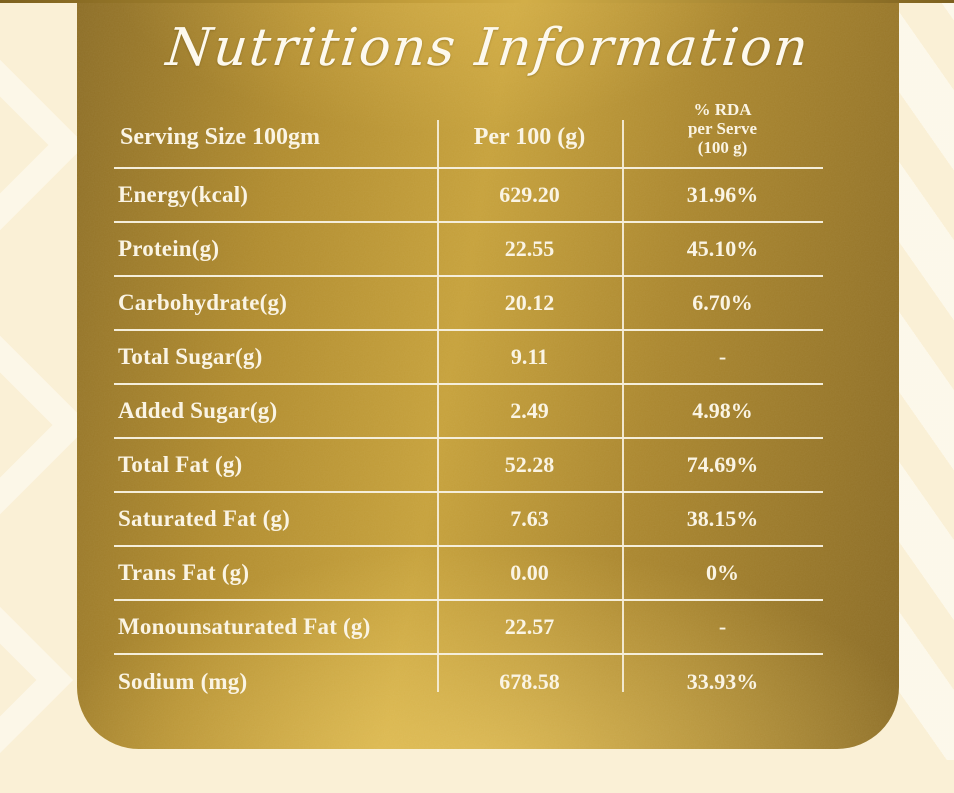 Image resolution: width=954 pixels, height=793 pixels. What do you see at coordinates (198, 410) in the screenshot?
I see `row-label: Added Sugar(g)` at bounding box center [198, 410].